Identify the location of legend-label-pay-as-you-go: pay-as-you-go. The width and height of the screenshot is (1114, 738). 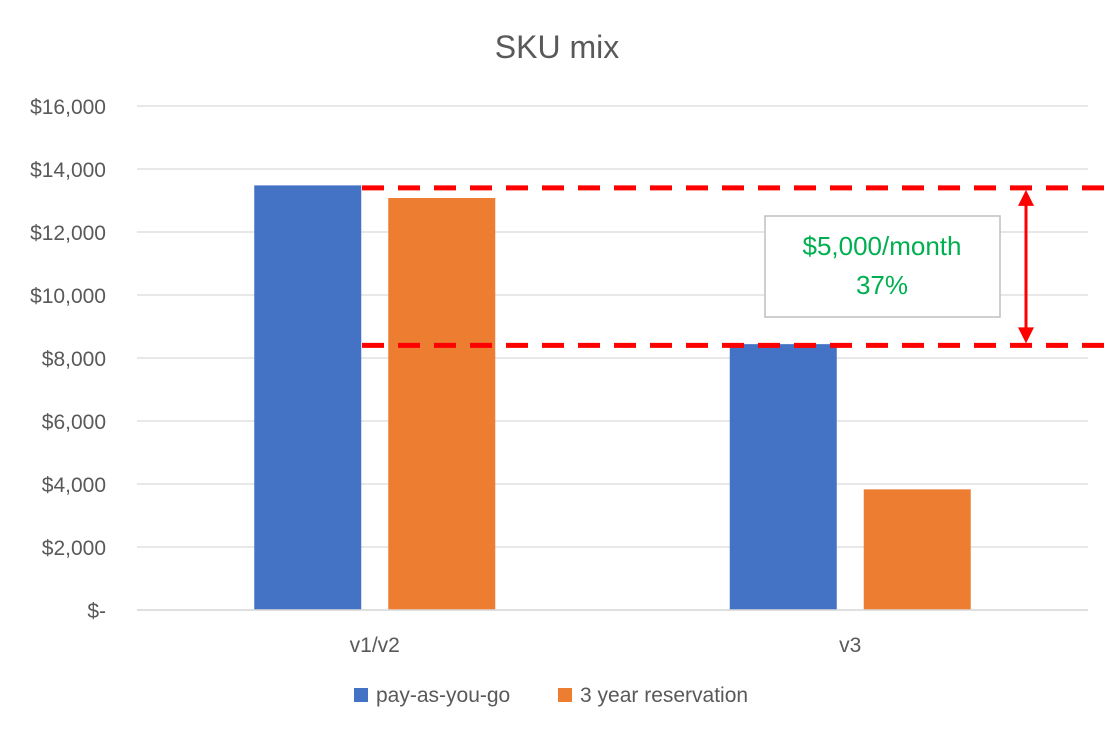
(443, 695).